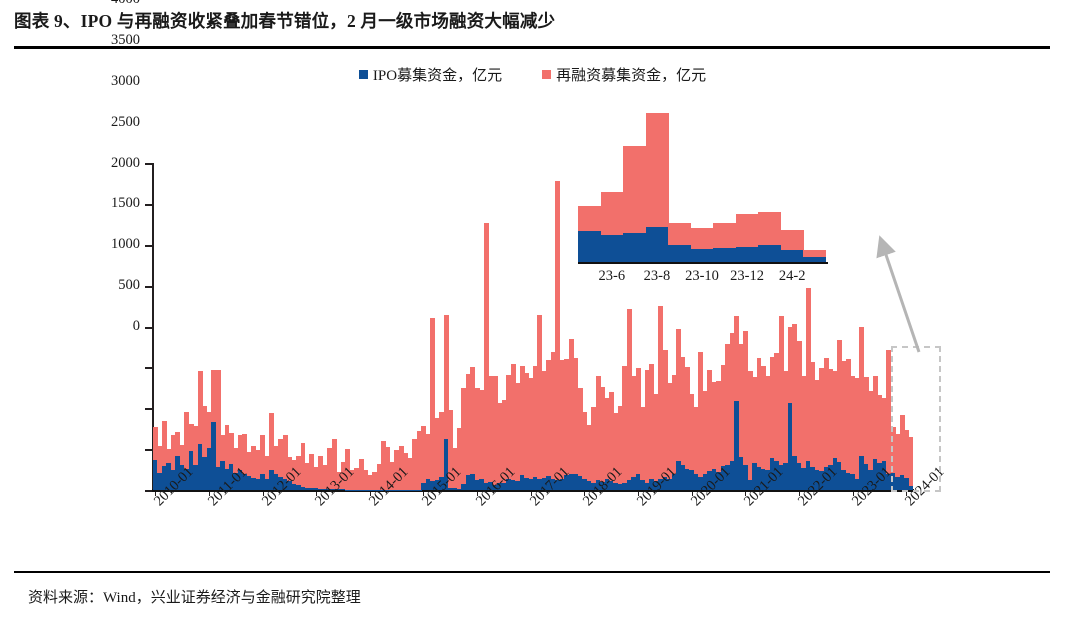 This screenshot has width=1065, height=623. I want to click on inset-x-axis-tick-label: 23-12, so click(747, 276).